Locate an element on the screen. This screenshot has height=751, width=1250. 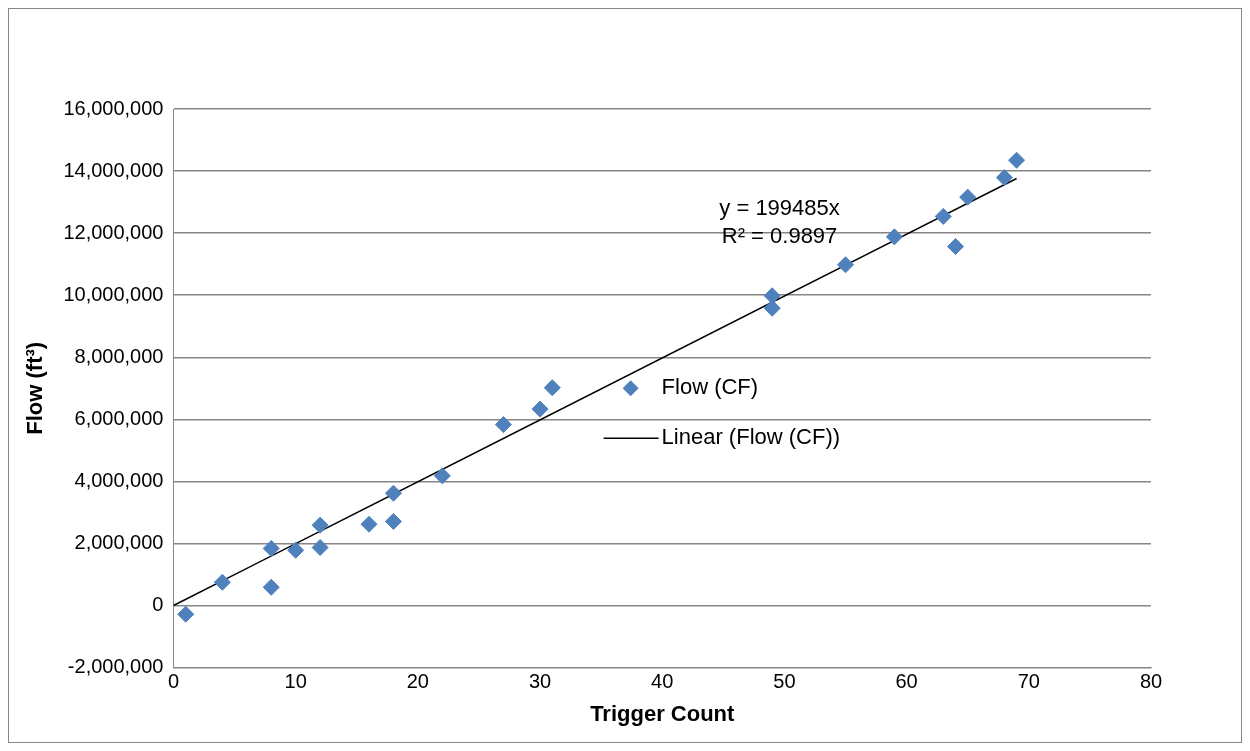
y-tick-label: -2,000,000 is located at coordinates (115, 666).